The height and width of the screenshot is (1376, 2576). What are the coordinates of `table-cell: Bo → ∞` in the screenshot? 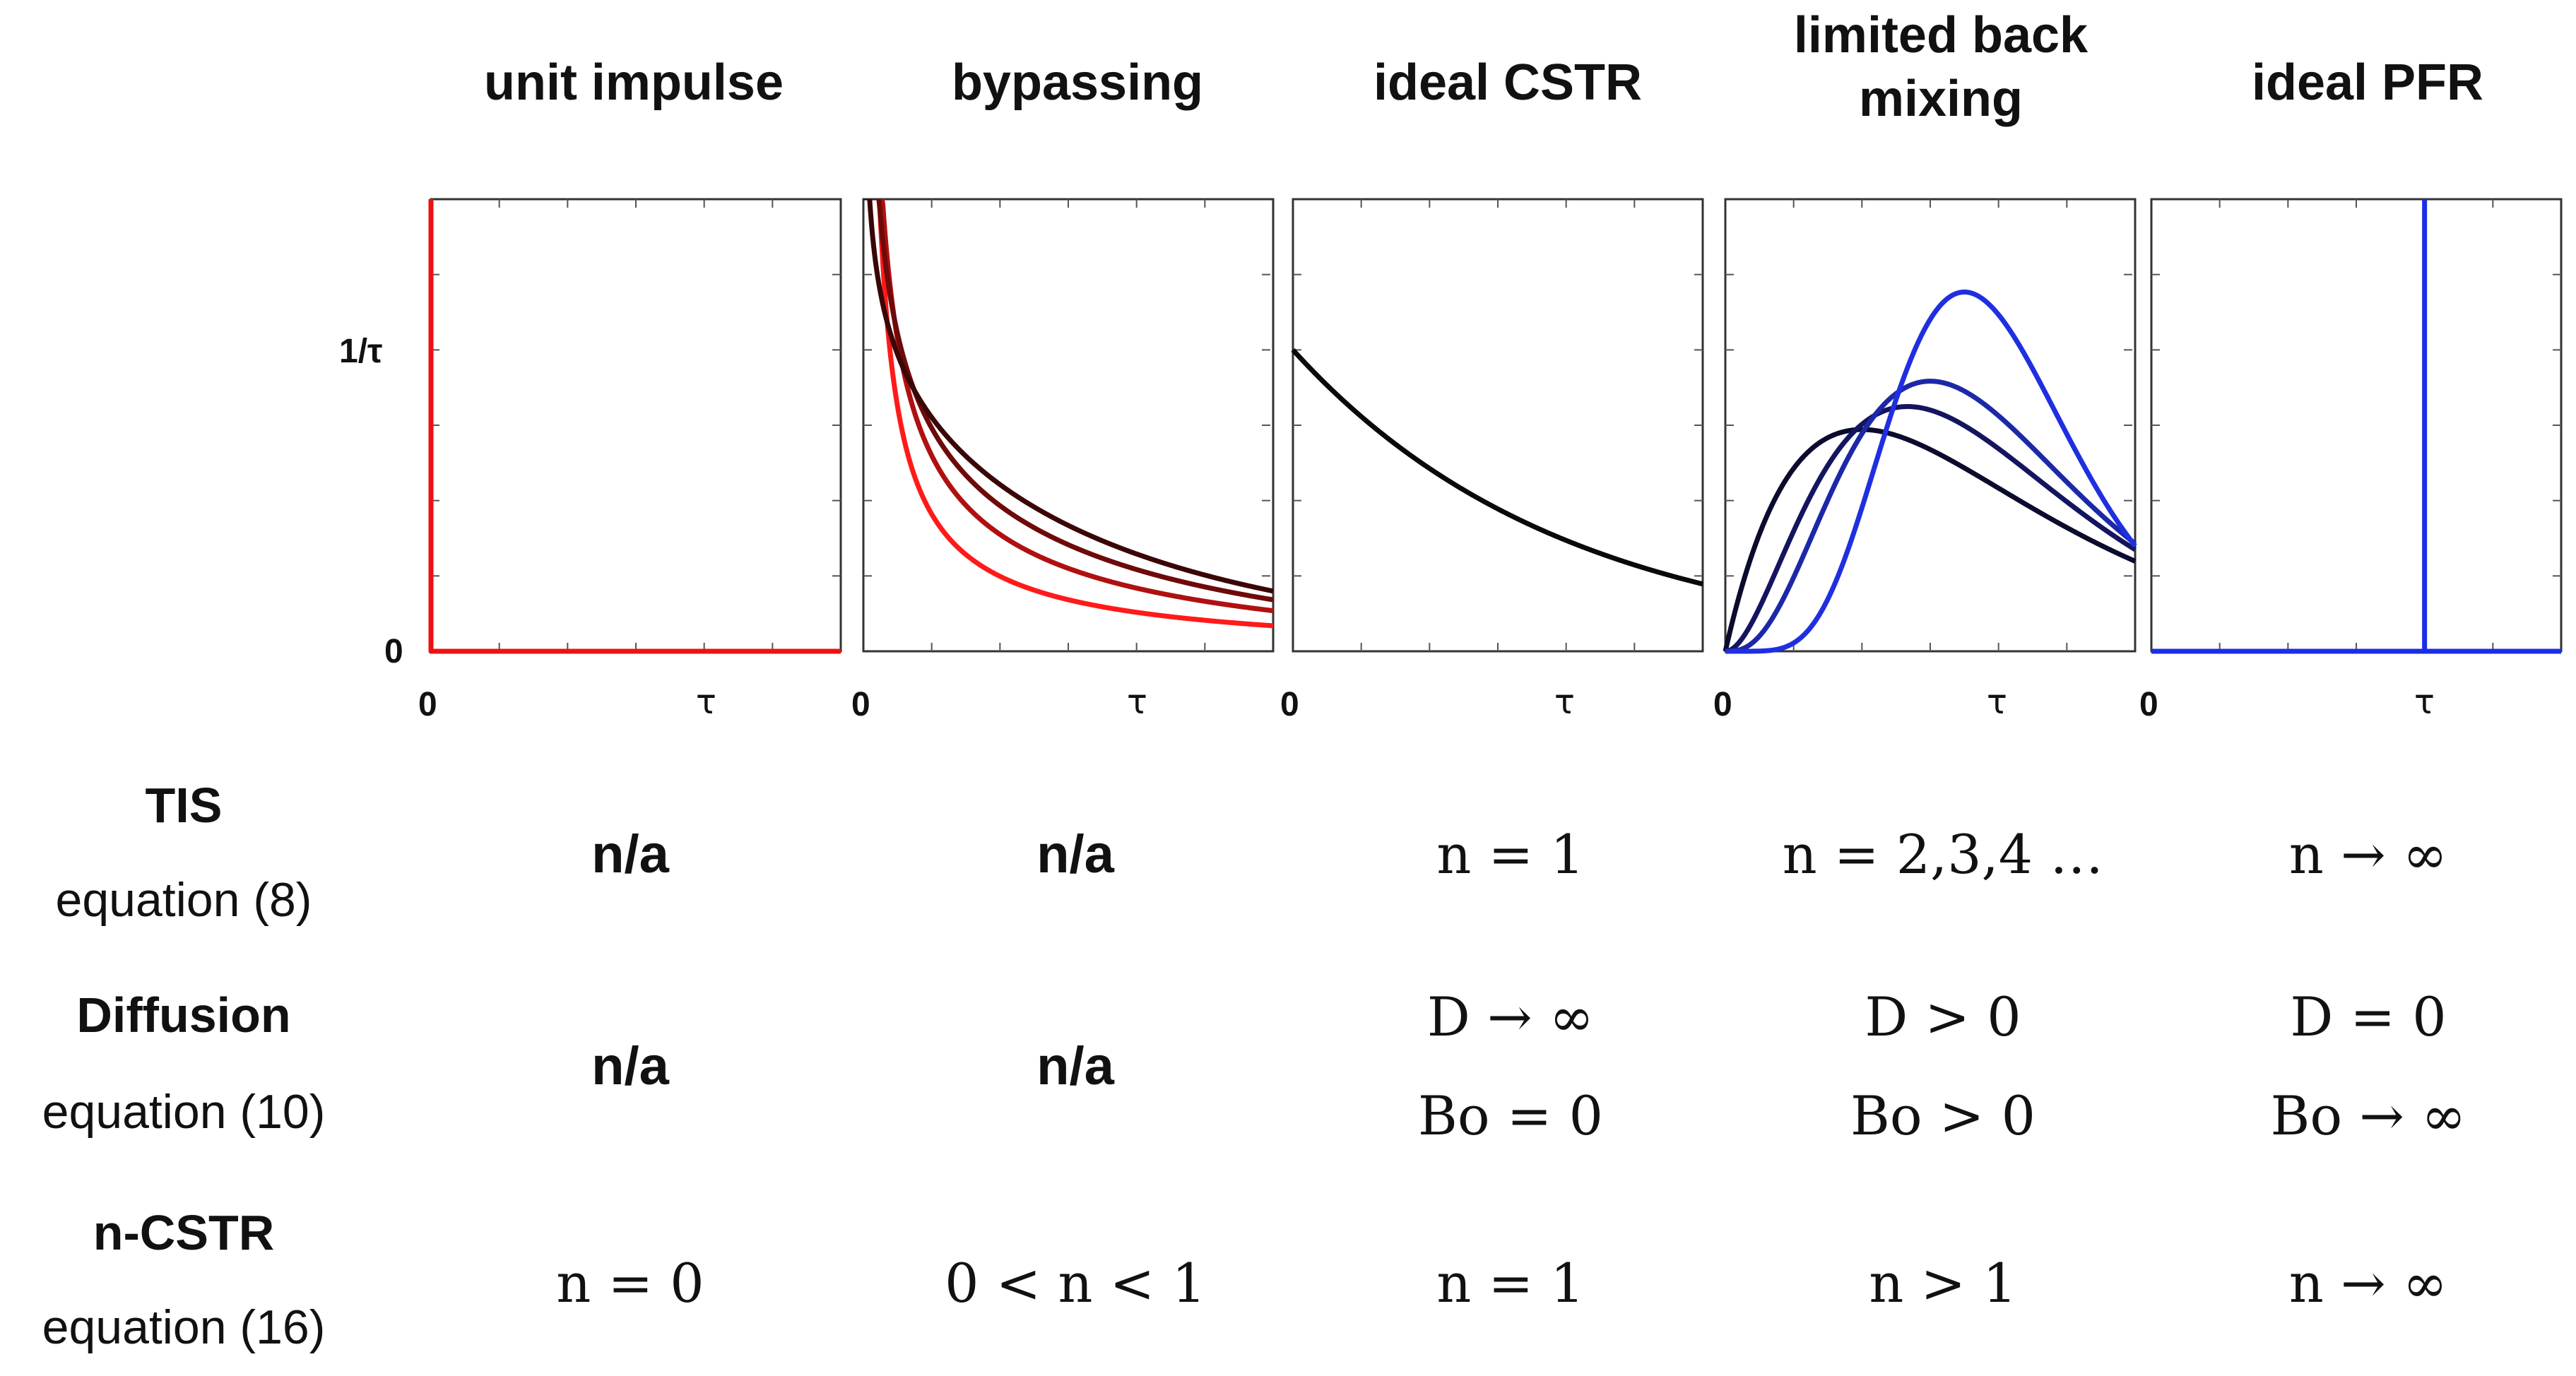 It's located at (2368, 1115).